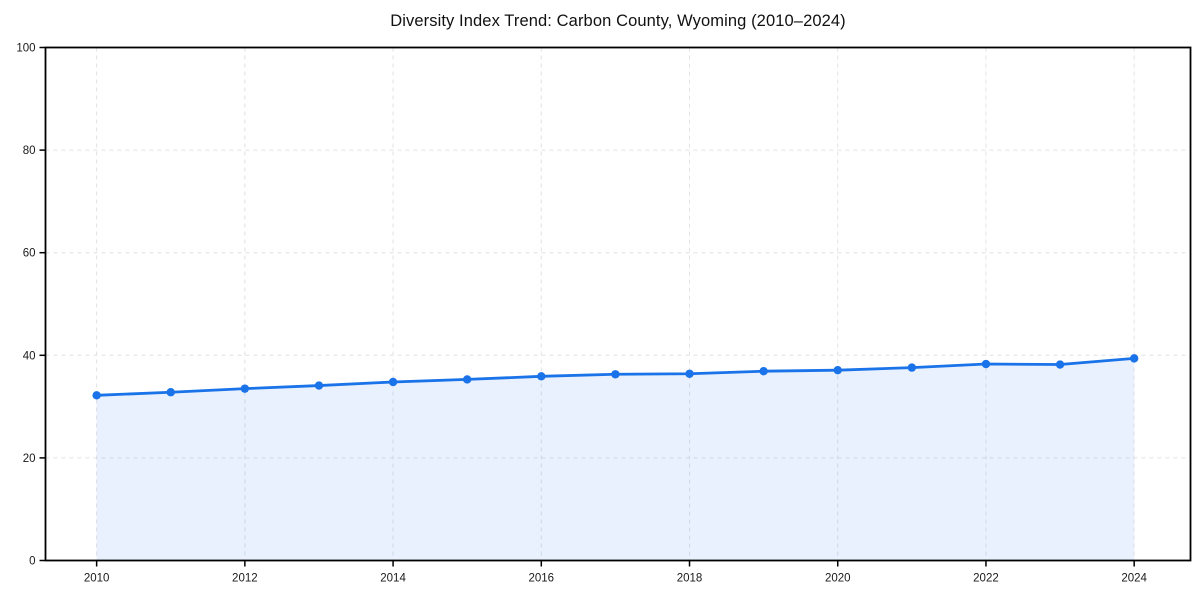  What do you see at coordinates (29, 254) in the screenshot?
I see `y-tick-label: 60` at bounding box center [29, 254].